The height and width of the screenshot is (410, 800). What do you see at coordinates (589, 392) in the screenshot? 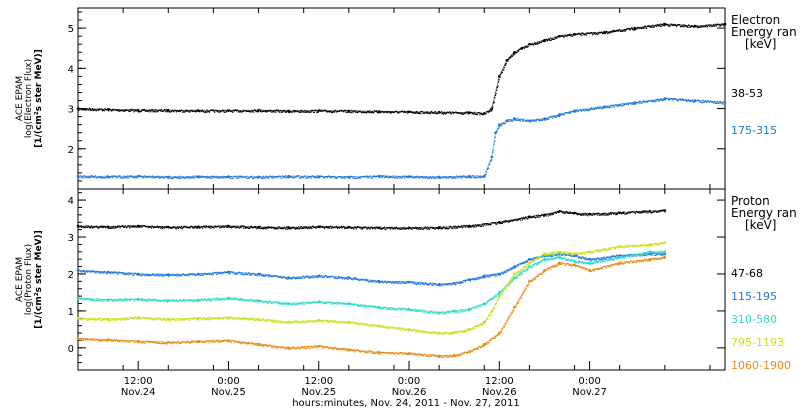
I see `x-tick-date: Nov.27` at bounding box center [589, 392].